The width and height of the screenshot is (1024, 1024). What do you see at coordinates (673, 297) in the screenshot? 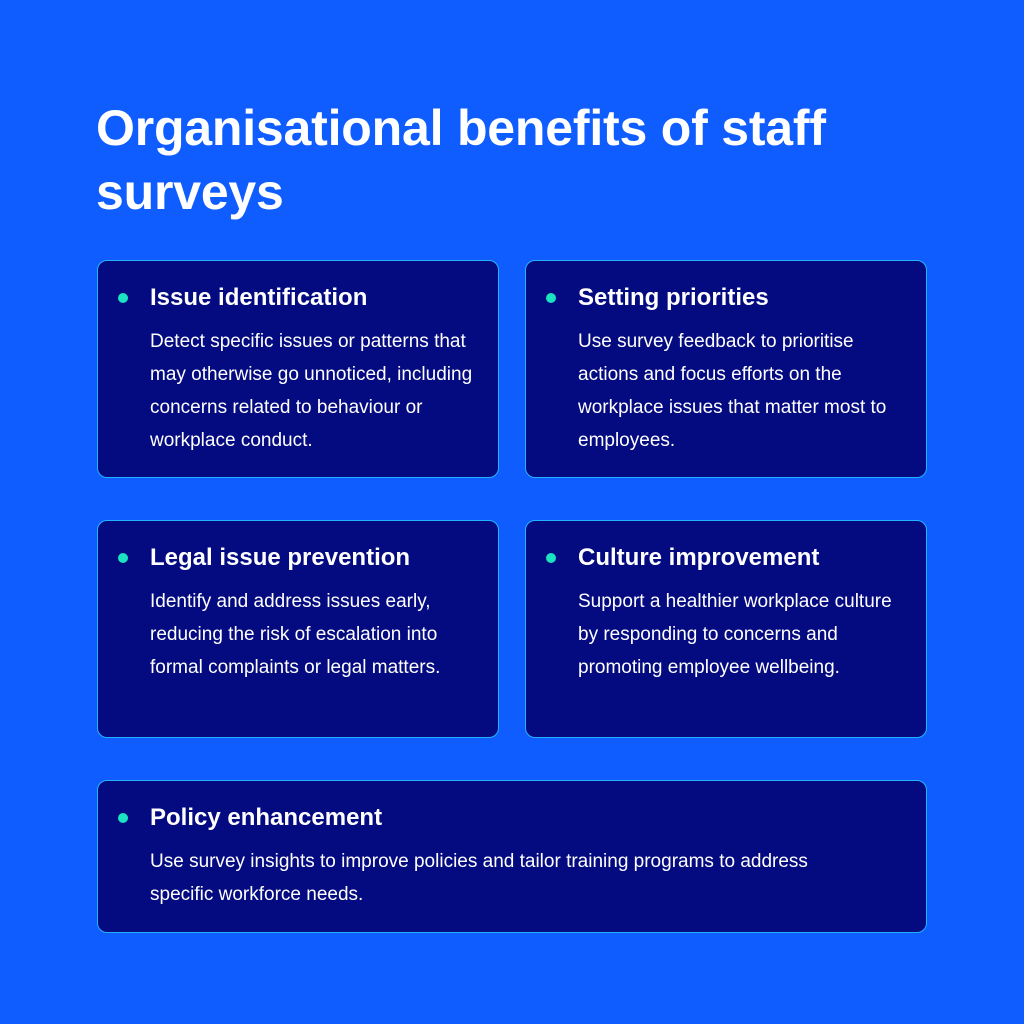
I see `card-title: Setting priorities` at bounding box center [673, 297].